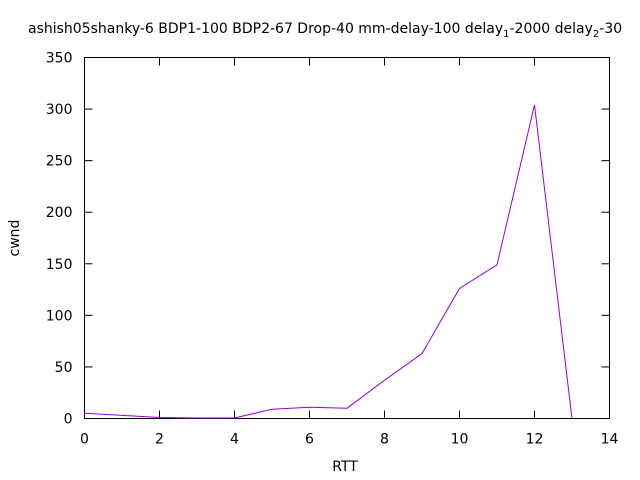 This screenshot has width=640, height=480. What do you see at coordinates (384, 440) in the screenshot?
I see `x-tick-label-4: 8` at bounding box center [384, 440].